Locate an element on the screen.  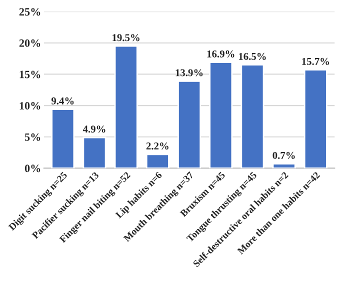
y-tick-label: 15% is located at coordinates (30, 74).